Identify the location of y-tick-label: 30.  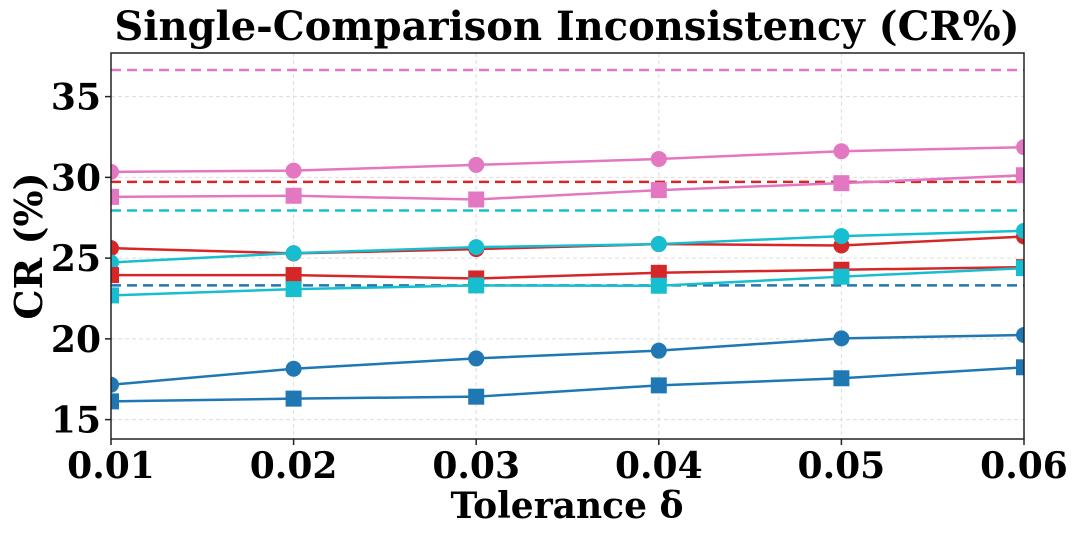
(76, 178).